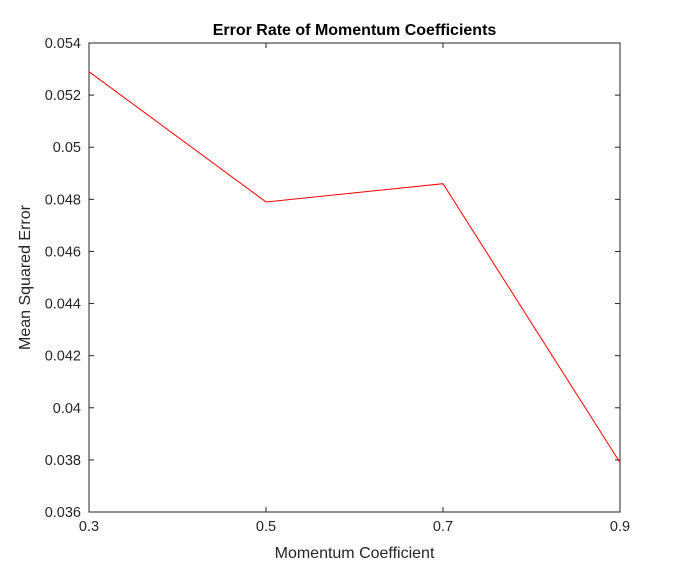 The image size is (685, 574). What do you see at coordinates (355, 553) in the screenshot?
I see `x-axis-label: Momentum Coefficient` at bounding box center [355, 553].